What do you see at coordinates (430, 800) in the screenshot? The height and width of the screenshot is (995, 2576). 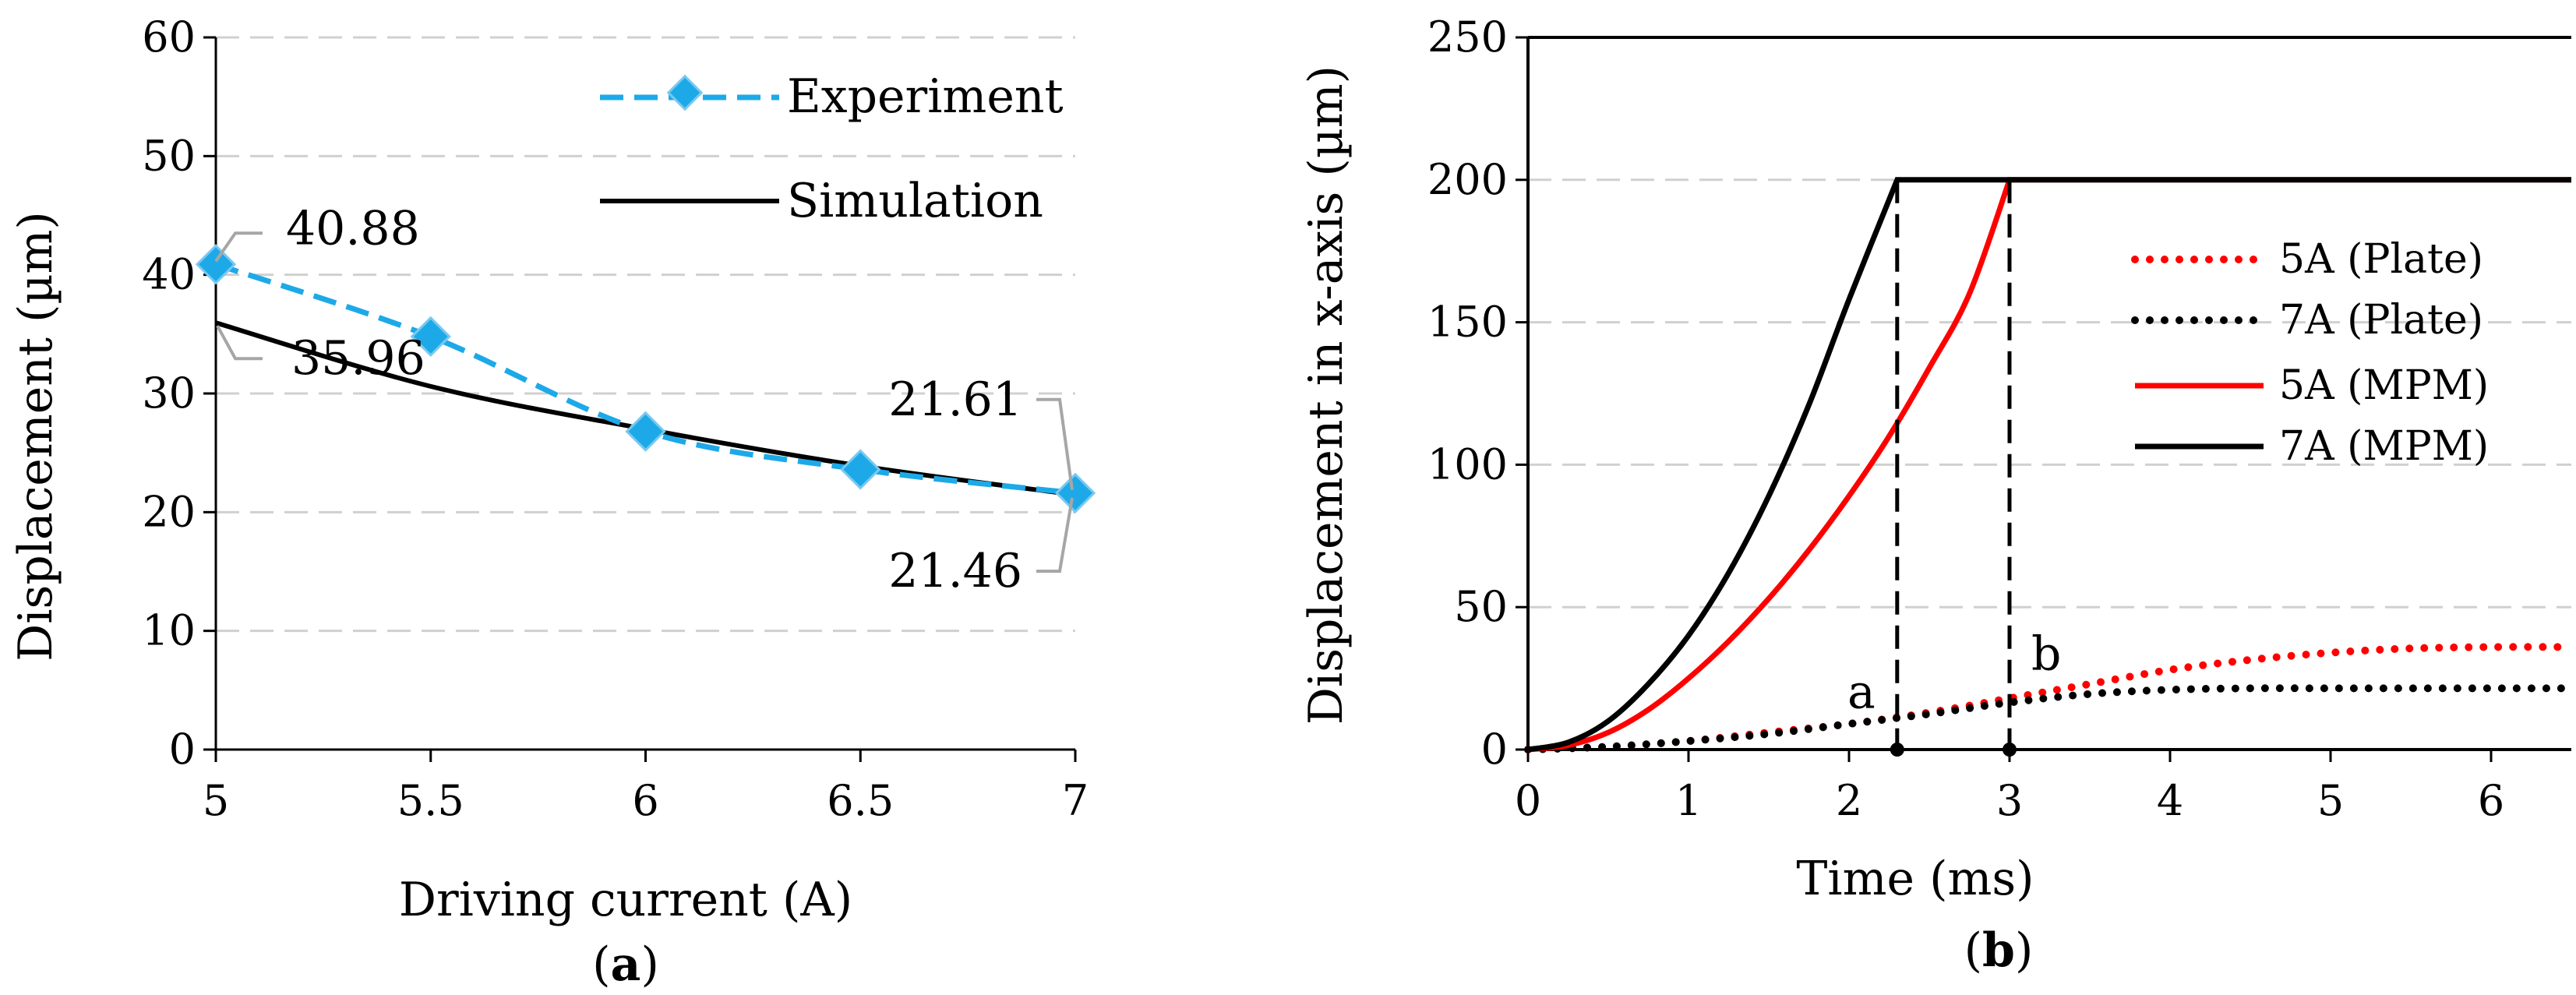 I see `x-tick-label: 5.5` at bounding box center [430, 800].